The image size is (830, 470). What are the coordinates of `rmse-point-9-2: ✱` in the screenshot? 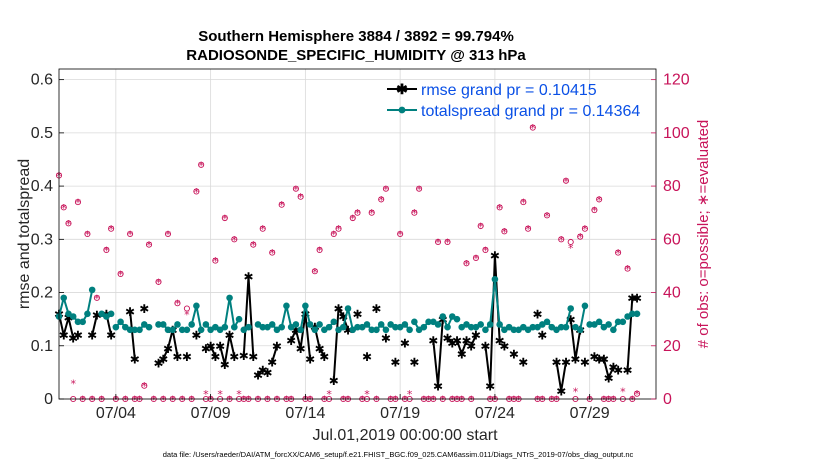 It's located at (230, 336).